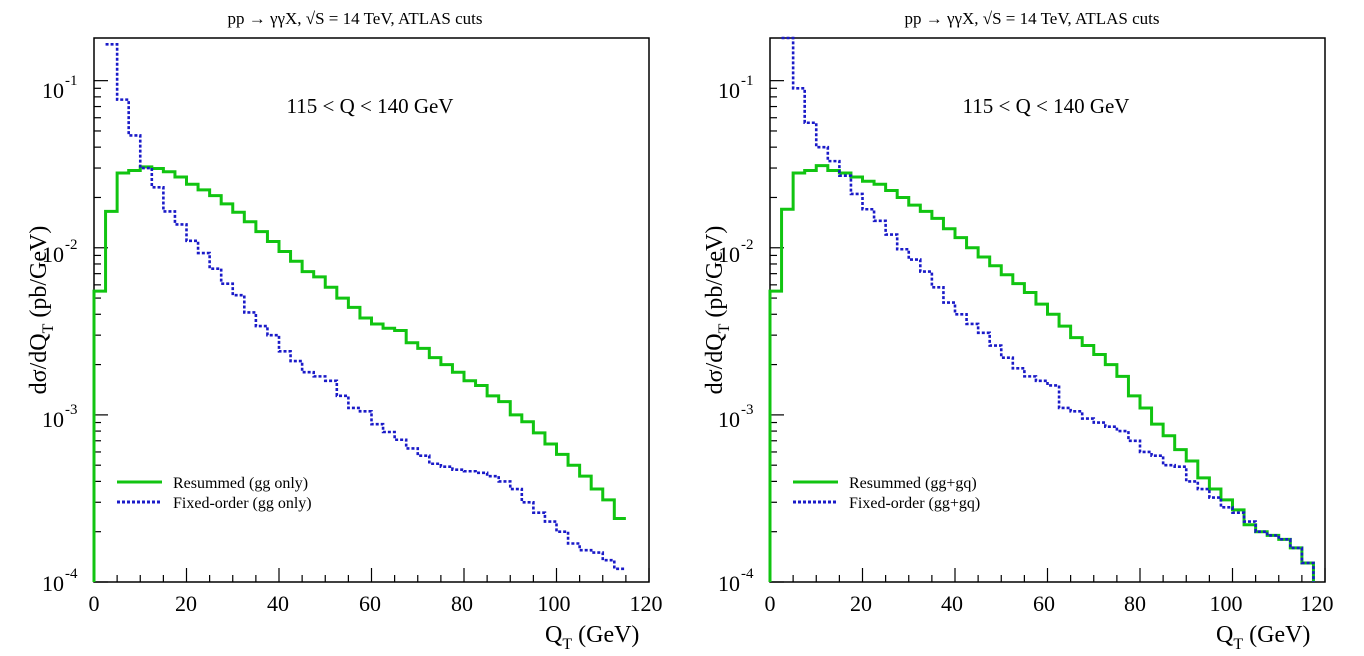 The image size is (1364, 656). I want to click on legend-label-resummed: Resummed (gg only), so click(240, 483).